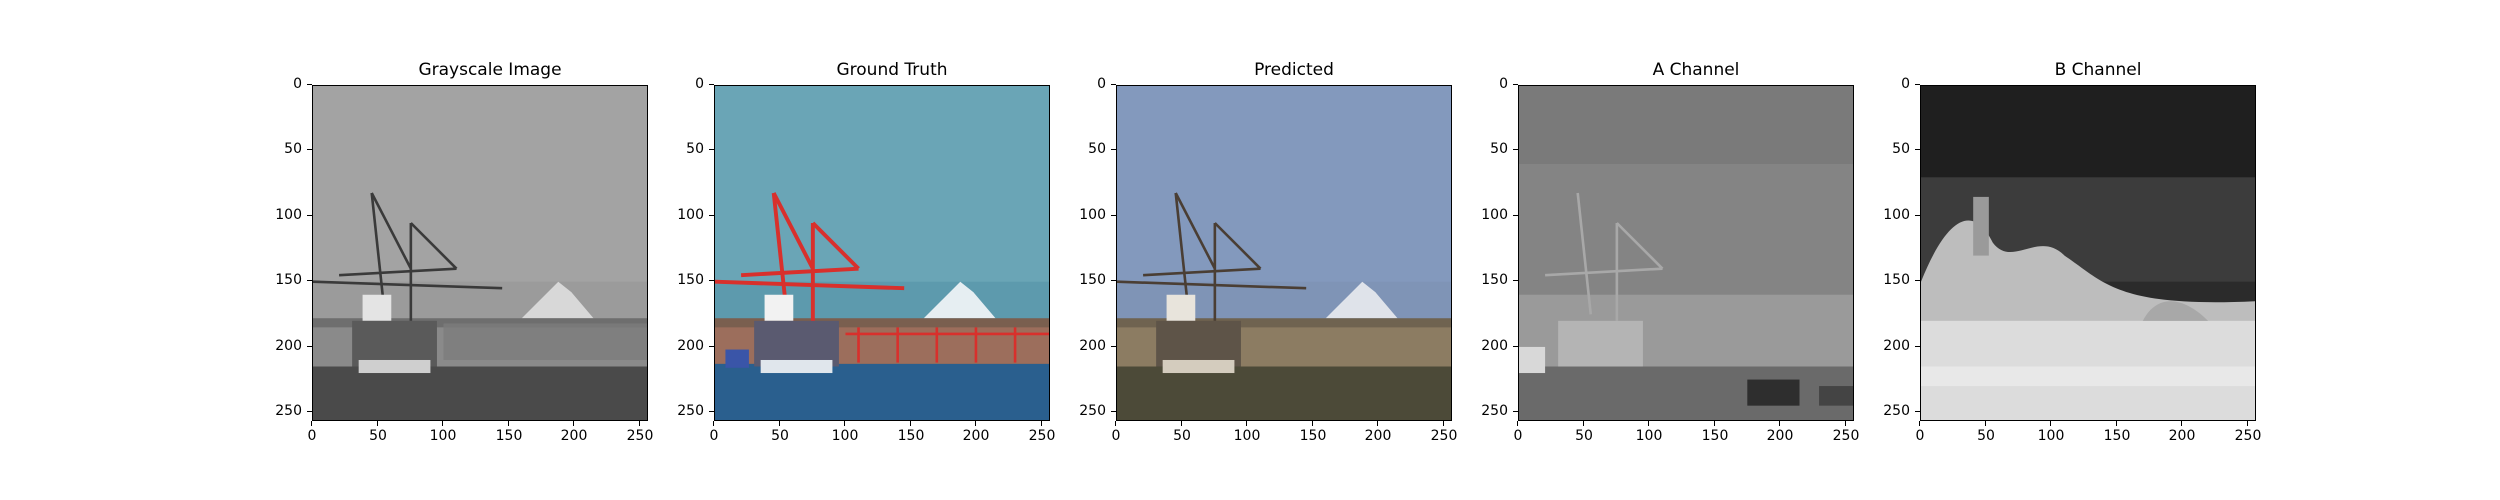 The image size is (2500, 500). I want to click on panel-title: Predicted, so click(1294, 70).